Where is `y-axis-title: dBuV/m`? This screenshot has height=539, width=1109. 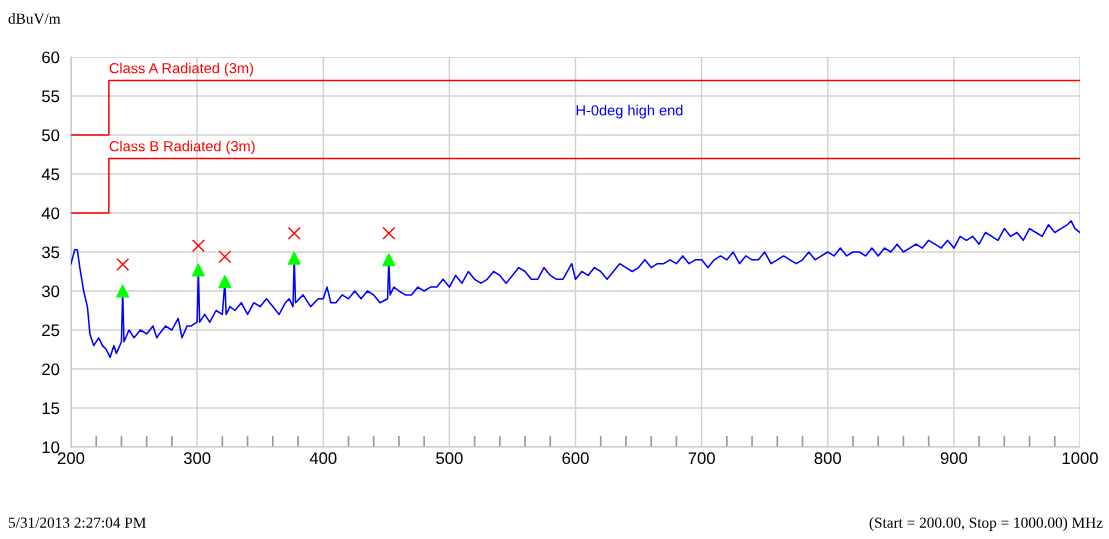
y-axis-title: dBuV/m is located at coordinates (34, 18).